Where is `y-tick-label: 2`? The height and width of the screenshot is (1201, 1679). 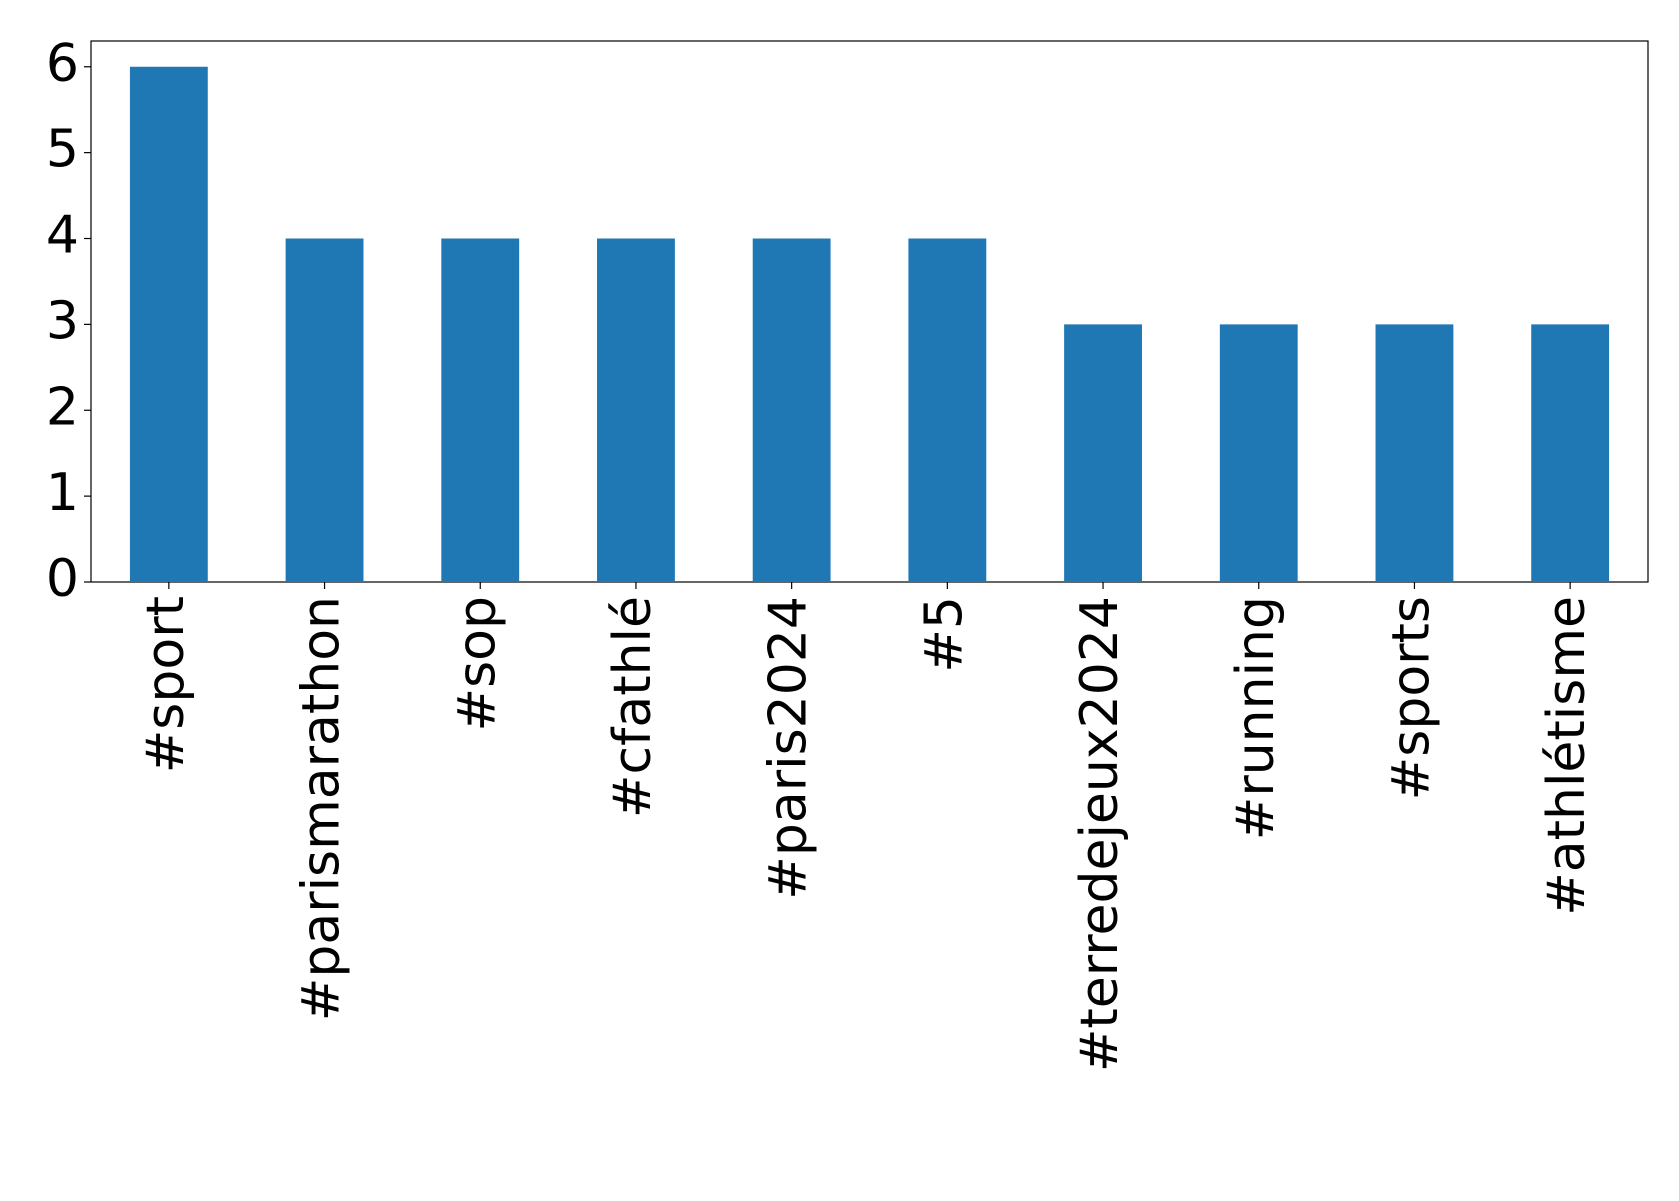
y-tick-label: 2 is located at coordinates (62, 407).